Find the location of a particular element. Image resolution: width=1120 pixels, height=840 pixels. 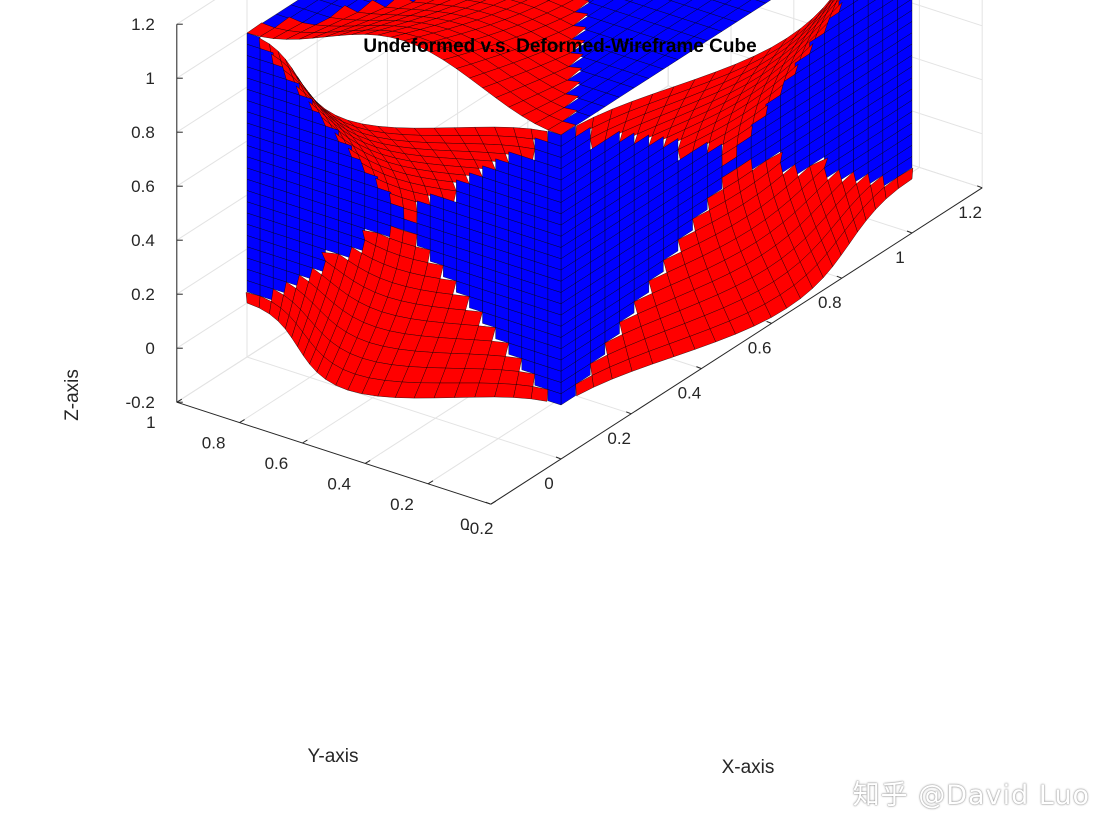

z-tick-label: 0 is located at coordinates (149, 348).